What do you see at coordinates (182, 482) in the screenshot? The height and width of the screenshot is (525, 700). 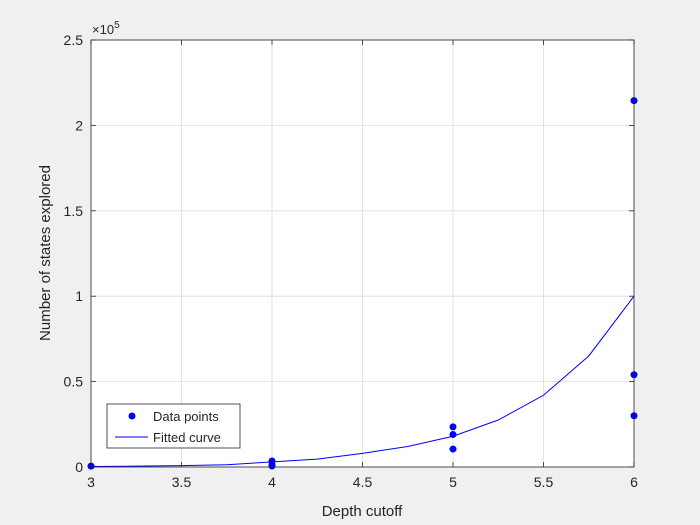 I see `x-tick-label: 3.5` at bounding box center [182, 482].